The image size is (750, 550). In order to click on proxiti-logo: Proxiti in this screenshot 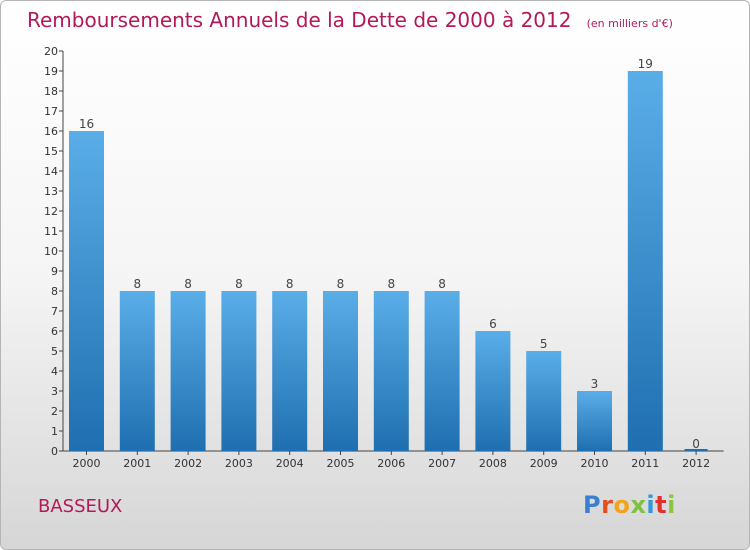, I will do `click(629, 505)`.